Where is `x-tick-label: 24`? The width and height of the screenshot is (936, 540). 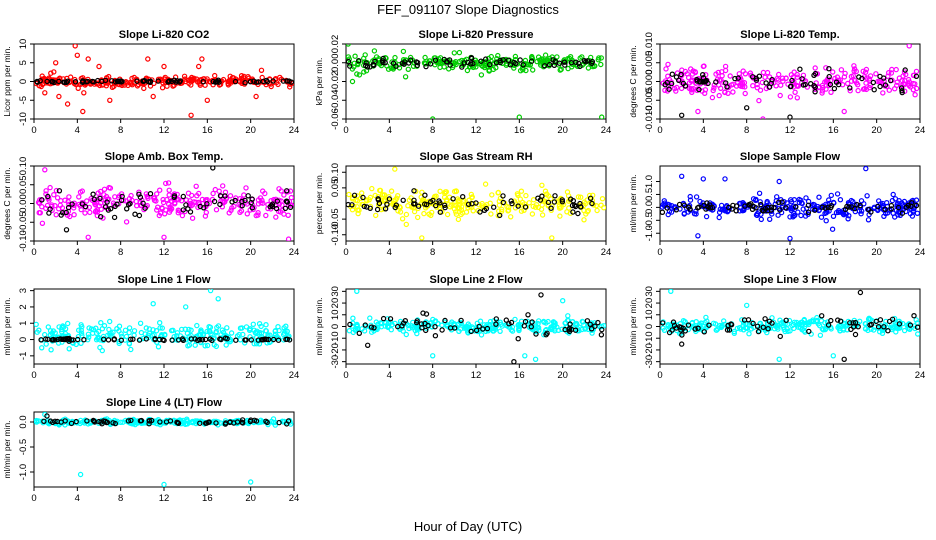
x-tick-label: 24 is located at coordinates (920, 252).